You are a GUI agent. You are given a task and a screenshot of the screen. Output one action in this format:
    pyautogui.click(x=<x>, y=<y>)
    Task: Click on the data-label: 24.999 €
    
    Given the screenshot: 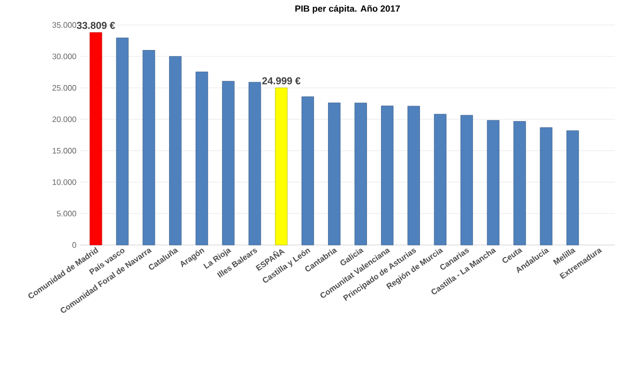 What is the action you would take?
    pyautogui.click(x=281, y=80)
    